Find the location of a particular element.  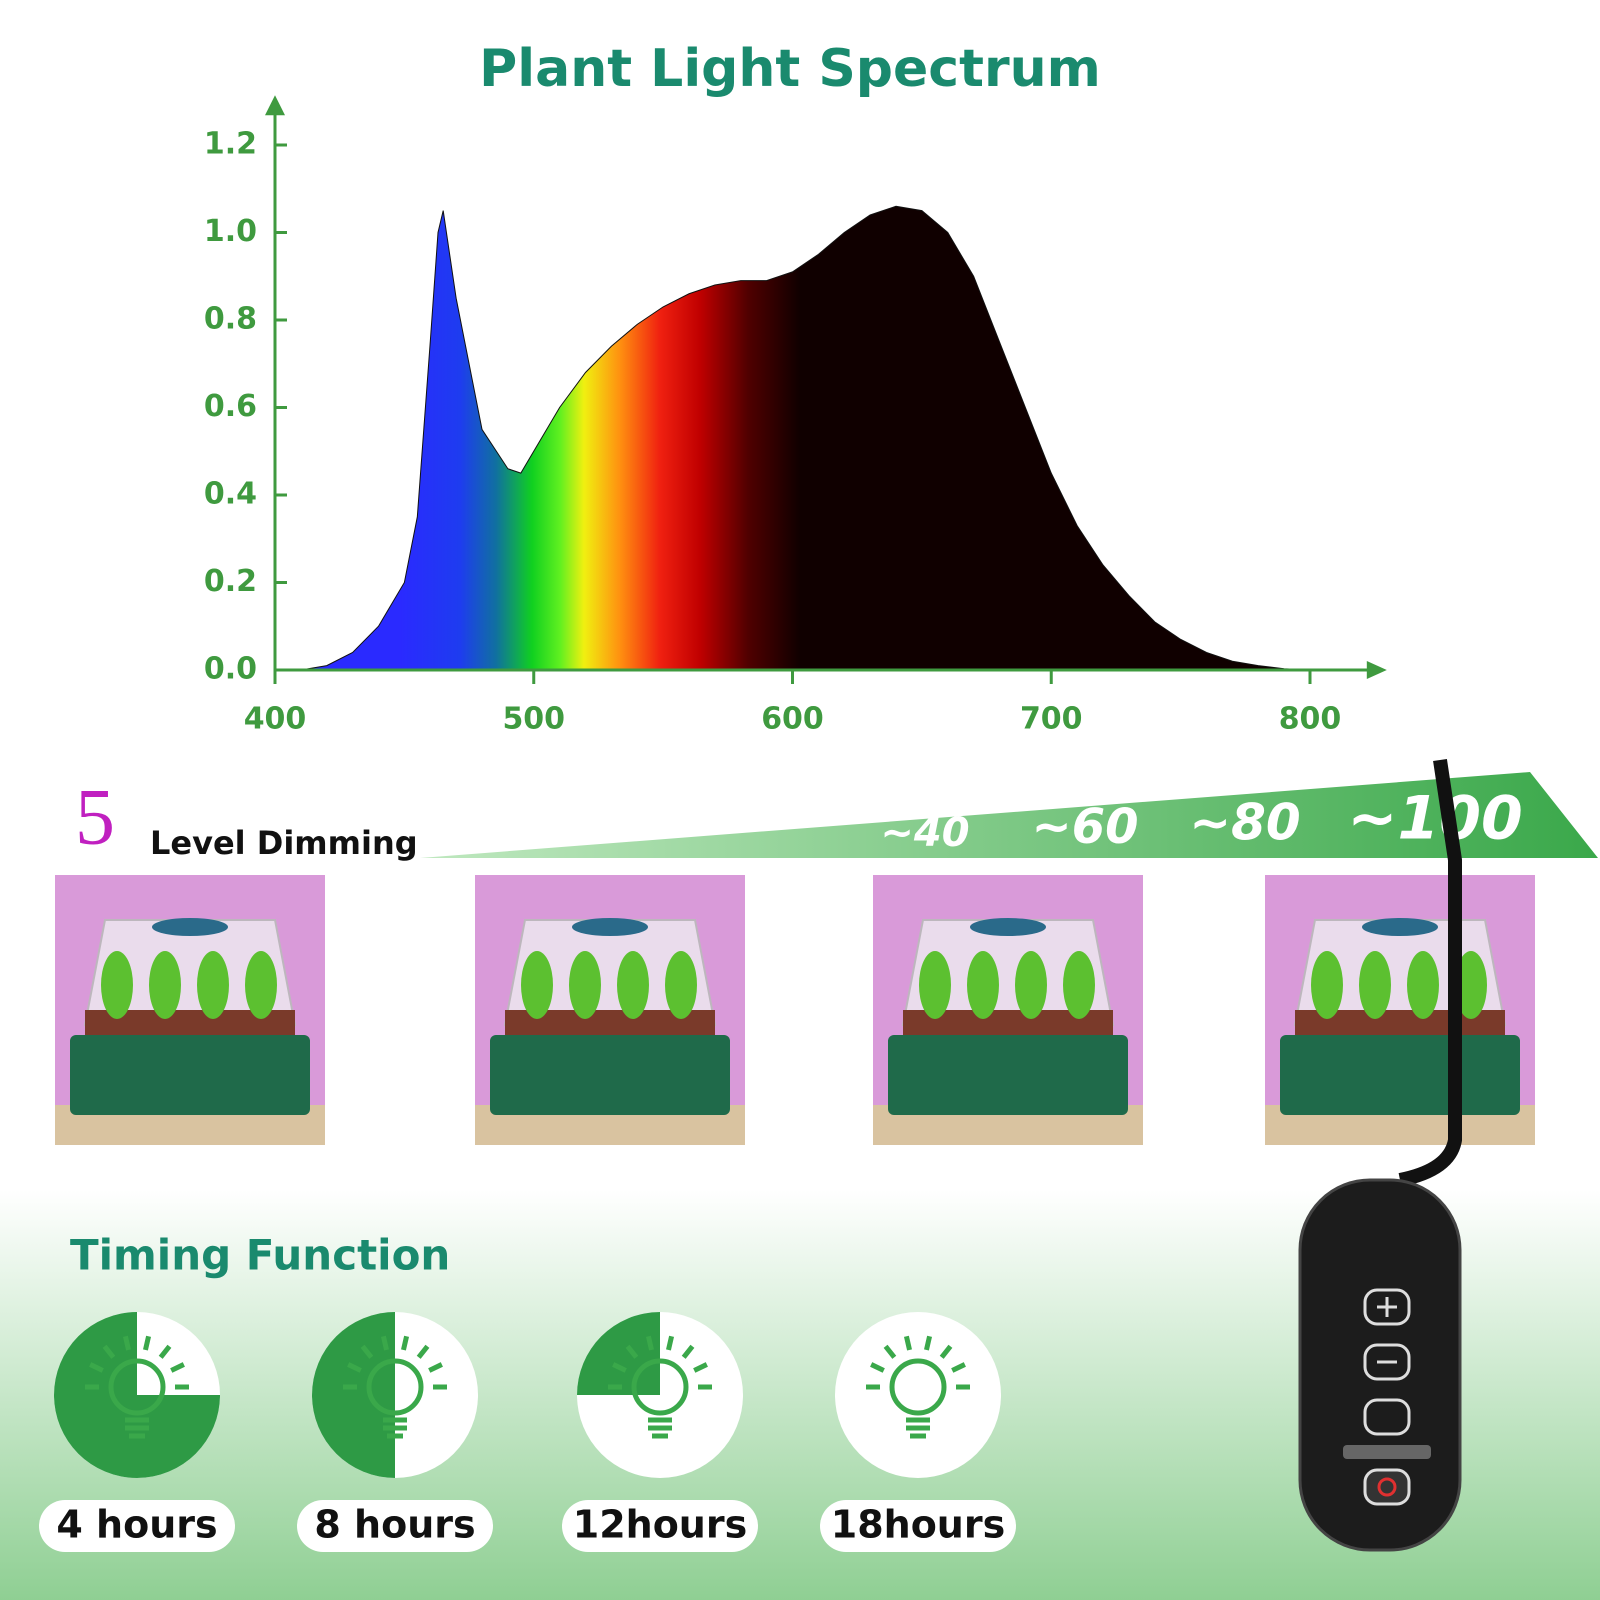

timer-button is located at coordinates (1387, 1417).